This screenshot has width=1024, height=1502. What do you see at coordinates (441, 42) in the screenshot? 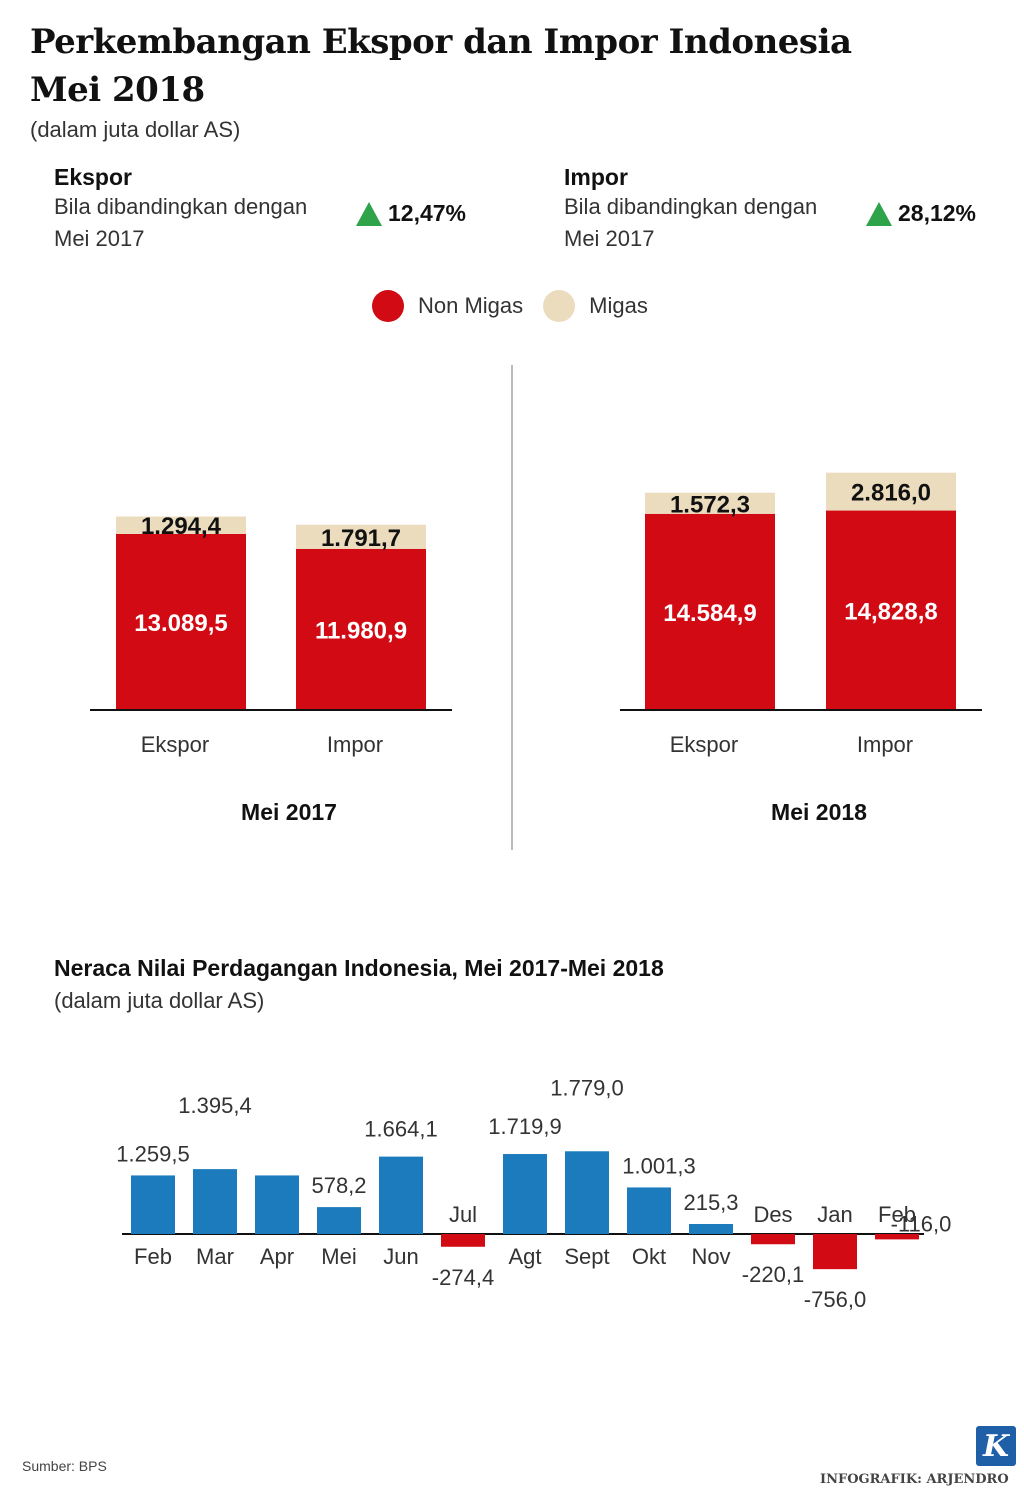
I see `title-line-1: Perkembangan Ekspor dan Impor Indonesia` at bounding box center [441, 42].